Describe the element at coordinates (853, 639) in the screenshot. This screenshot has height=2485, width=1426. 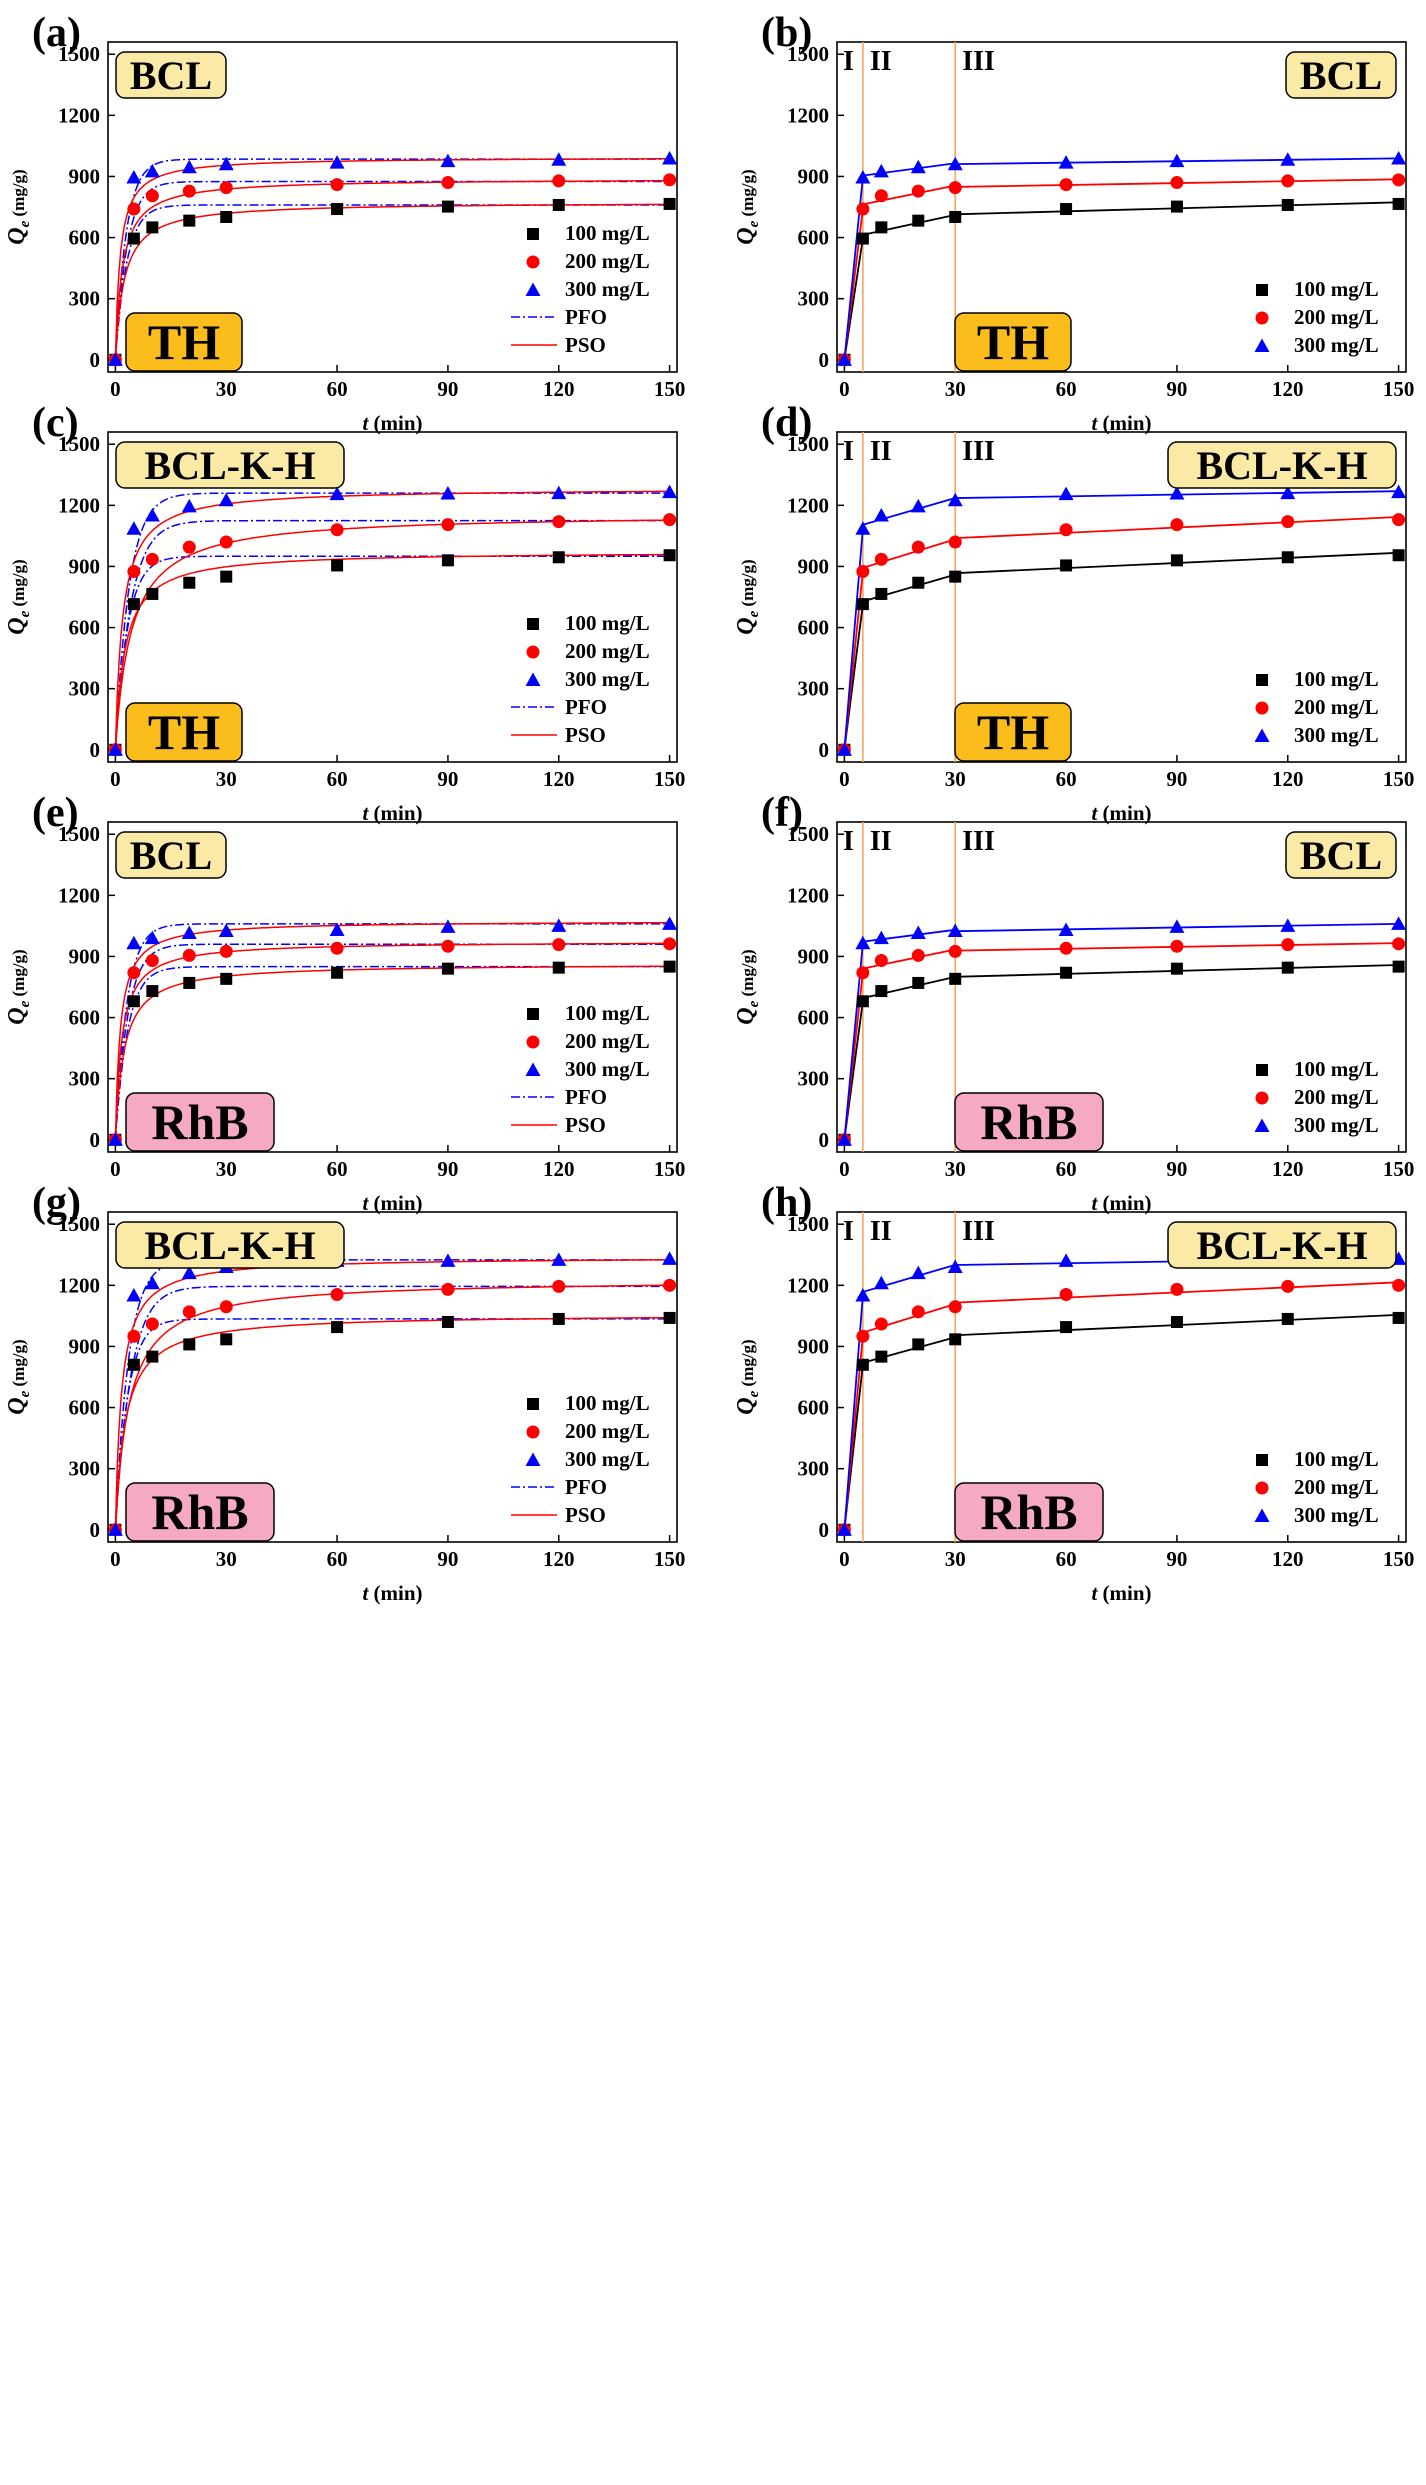
I see `stage-fit-line` at that location.